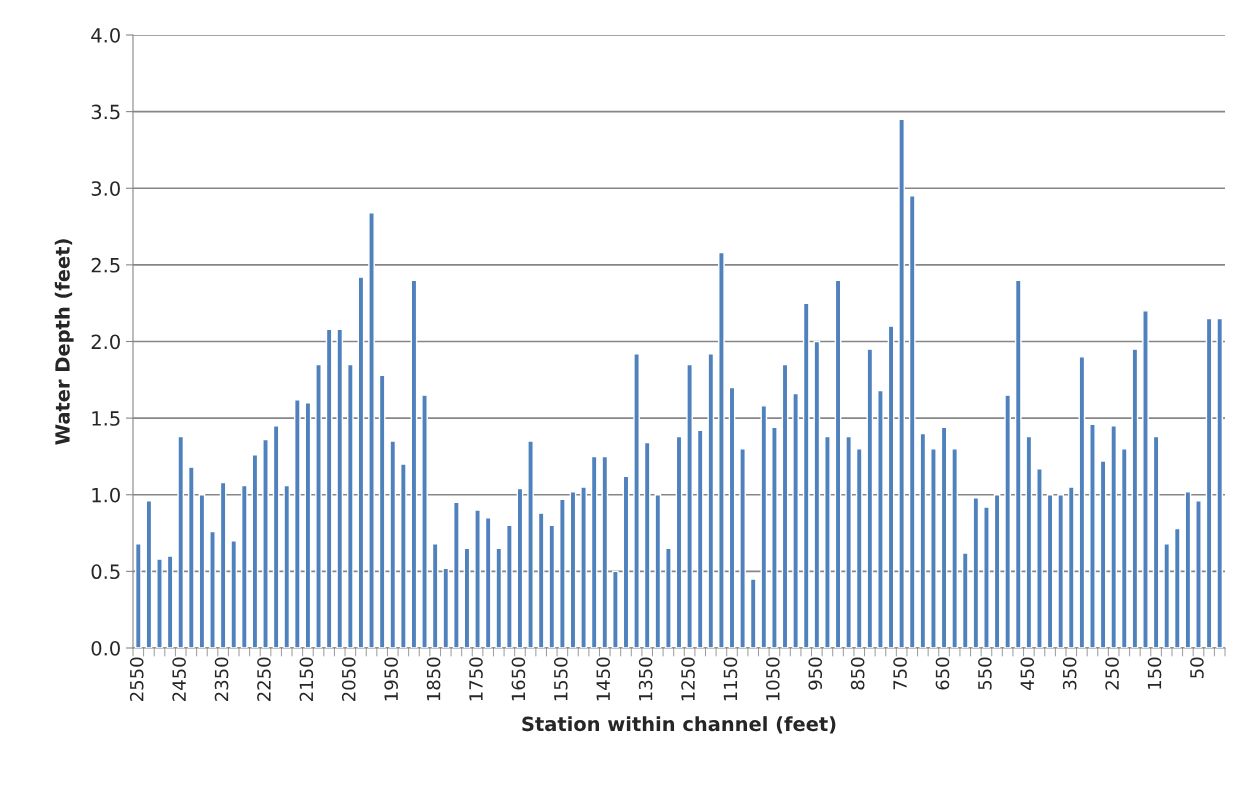 The width and height of the screenshot is (1253, 789). I want to click on y-axis-title: Water Depth (feet), so click(64, 342).